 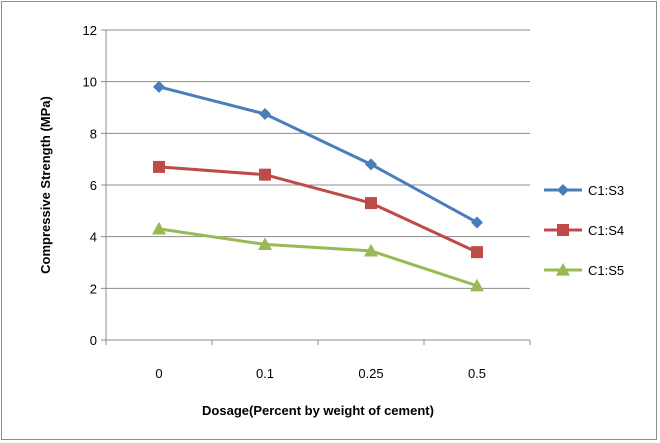 What do you see at coordinates (606, 270) in the screenshot?
I see `legend-label: C1:S5` at bounding box center [606, 270].